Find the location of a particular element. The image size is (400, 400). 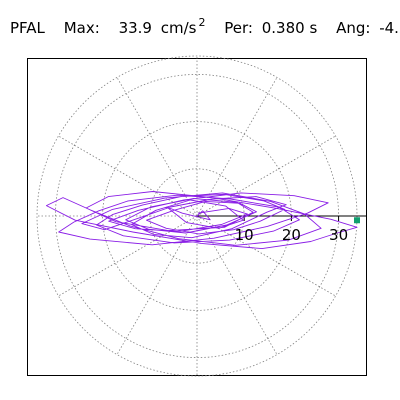

period-label: Per: is located at coordinates (238, 28).